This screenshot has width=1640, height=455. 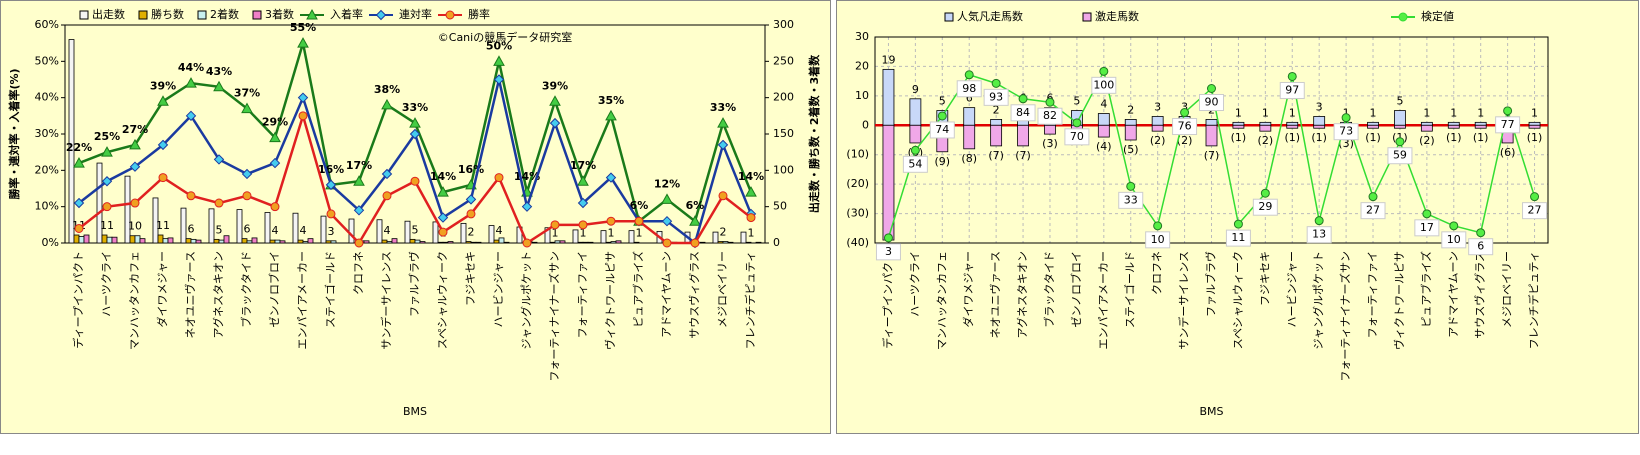 What do you see at coordinates (783, 133) in the screenshot?
I see `y2-tick-label: 150` at bounding box center [783, 133].